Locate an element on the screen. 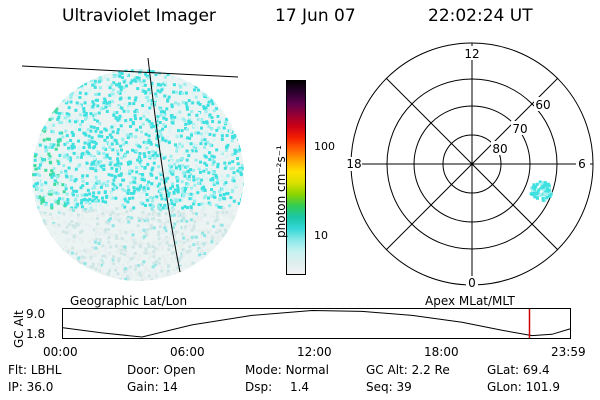 Image resolution: width=600 pixels, height=400 pixels. flt-label: Flt: is located at coordinates (17, 370).